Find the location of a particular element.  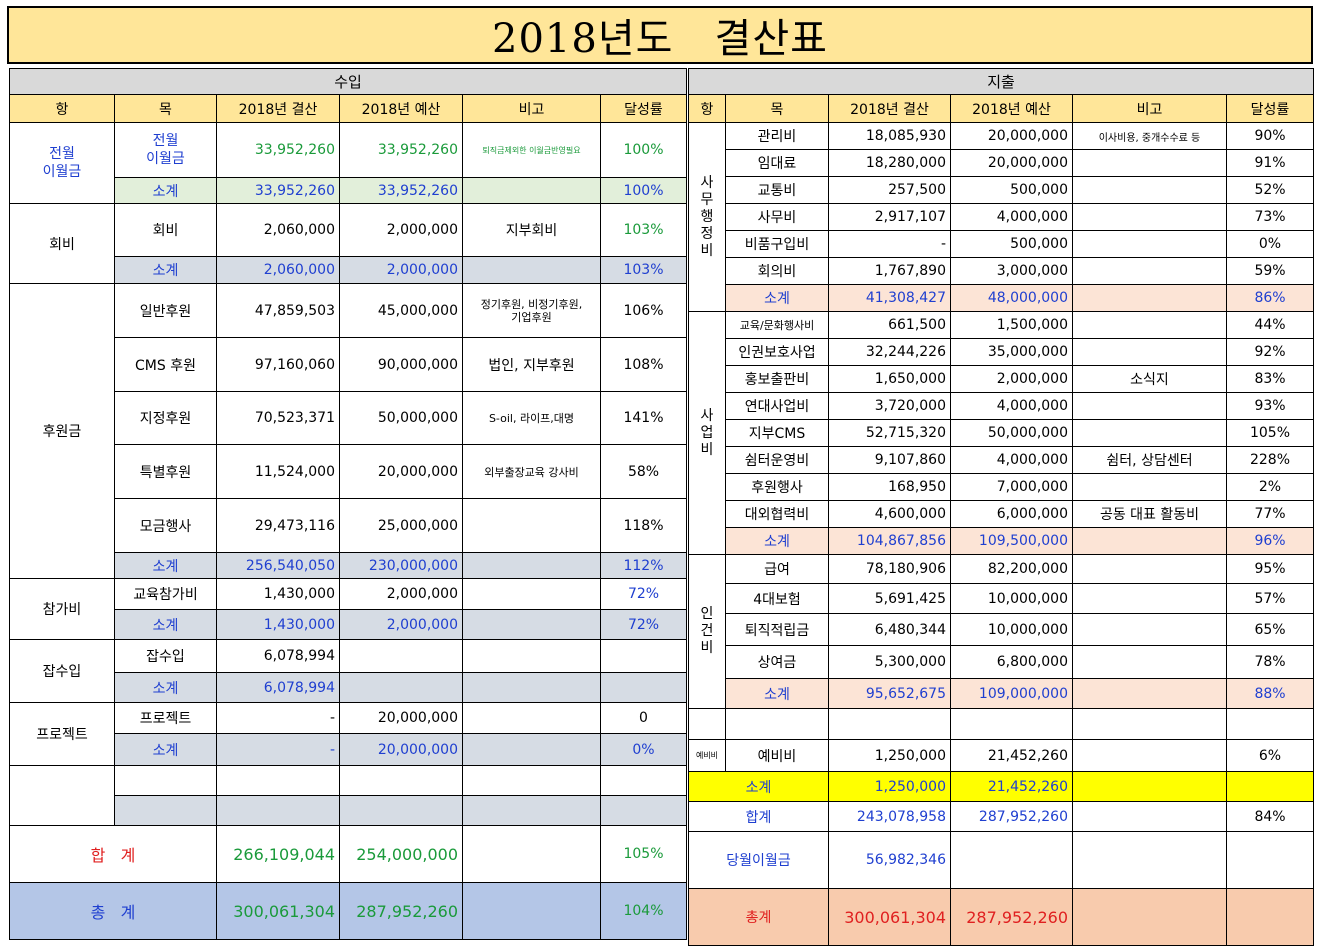

expense-actual-business-1: 32,244,226 is located at coordinates (889, 352).